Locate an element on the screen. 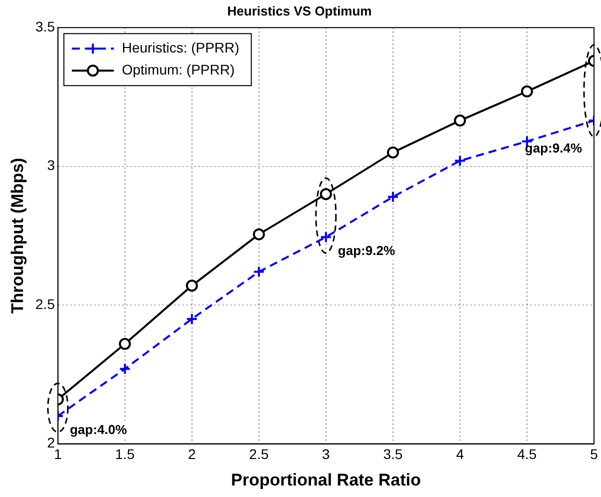  annotation: gap:9.2% is located at coordinates (367, 250).